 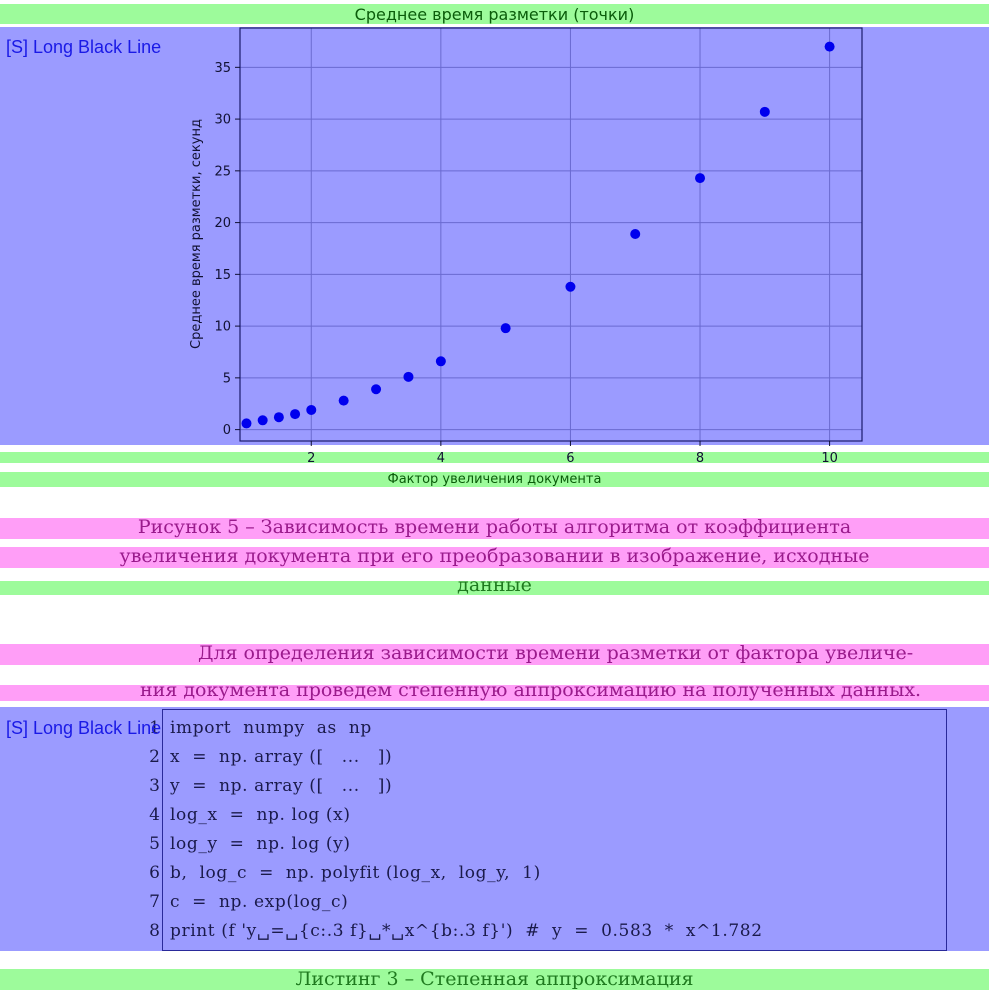 I want to click on code-line-number: 3, so click(x=154, y=786).